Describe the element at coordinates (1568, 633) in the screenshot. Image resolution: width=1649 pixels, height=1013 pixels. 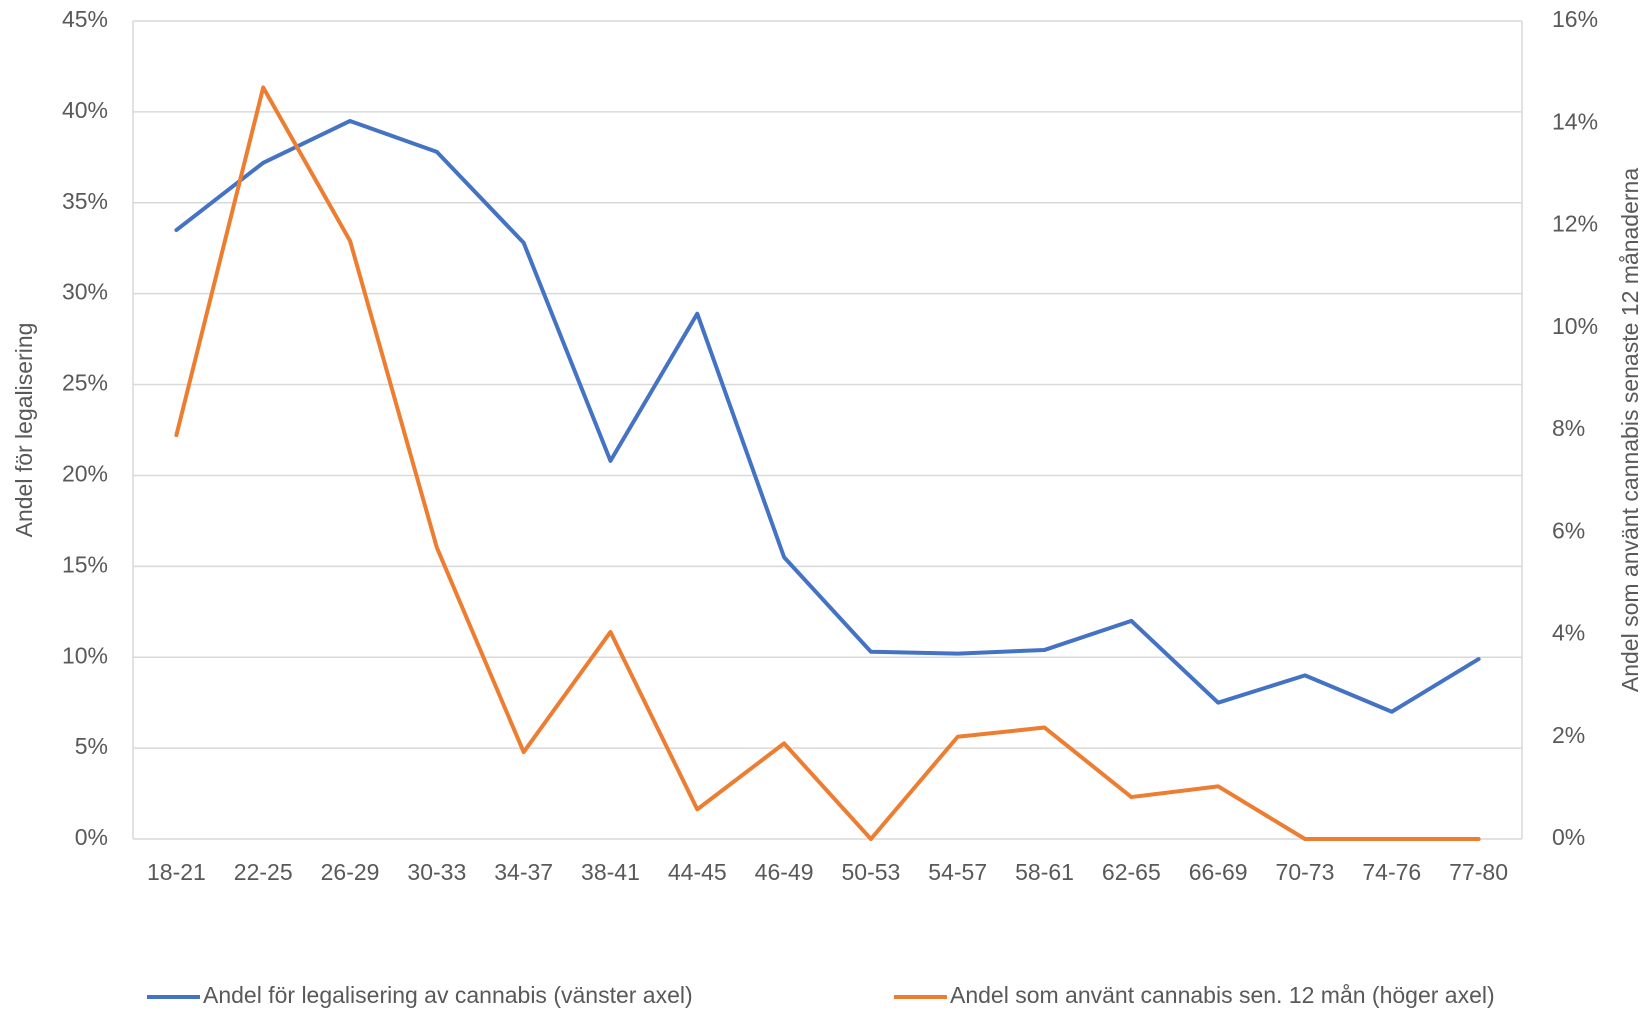
I see `y2-tick-label: 4%` at that location.